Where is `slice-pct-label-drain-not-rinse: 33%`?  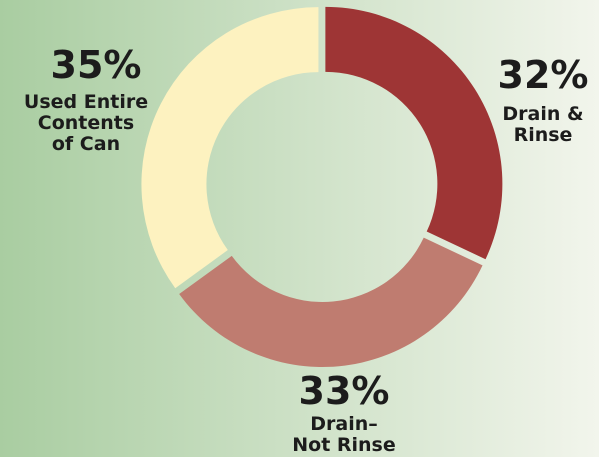 slice-pct-label-drain-not-rinse: 33% is located at coordinates (344, 391).